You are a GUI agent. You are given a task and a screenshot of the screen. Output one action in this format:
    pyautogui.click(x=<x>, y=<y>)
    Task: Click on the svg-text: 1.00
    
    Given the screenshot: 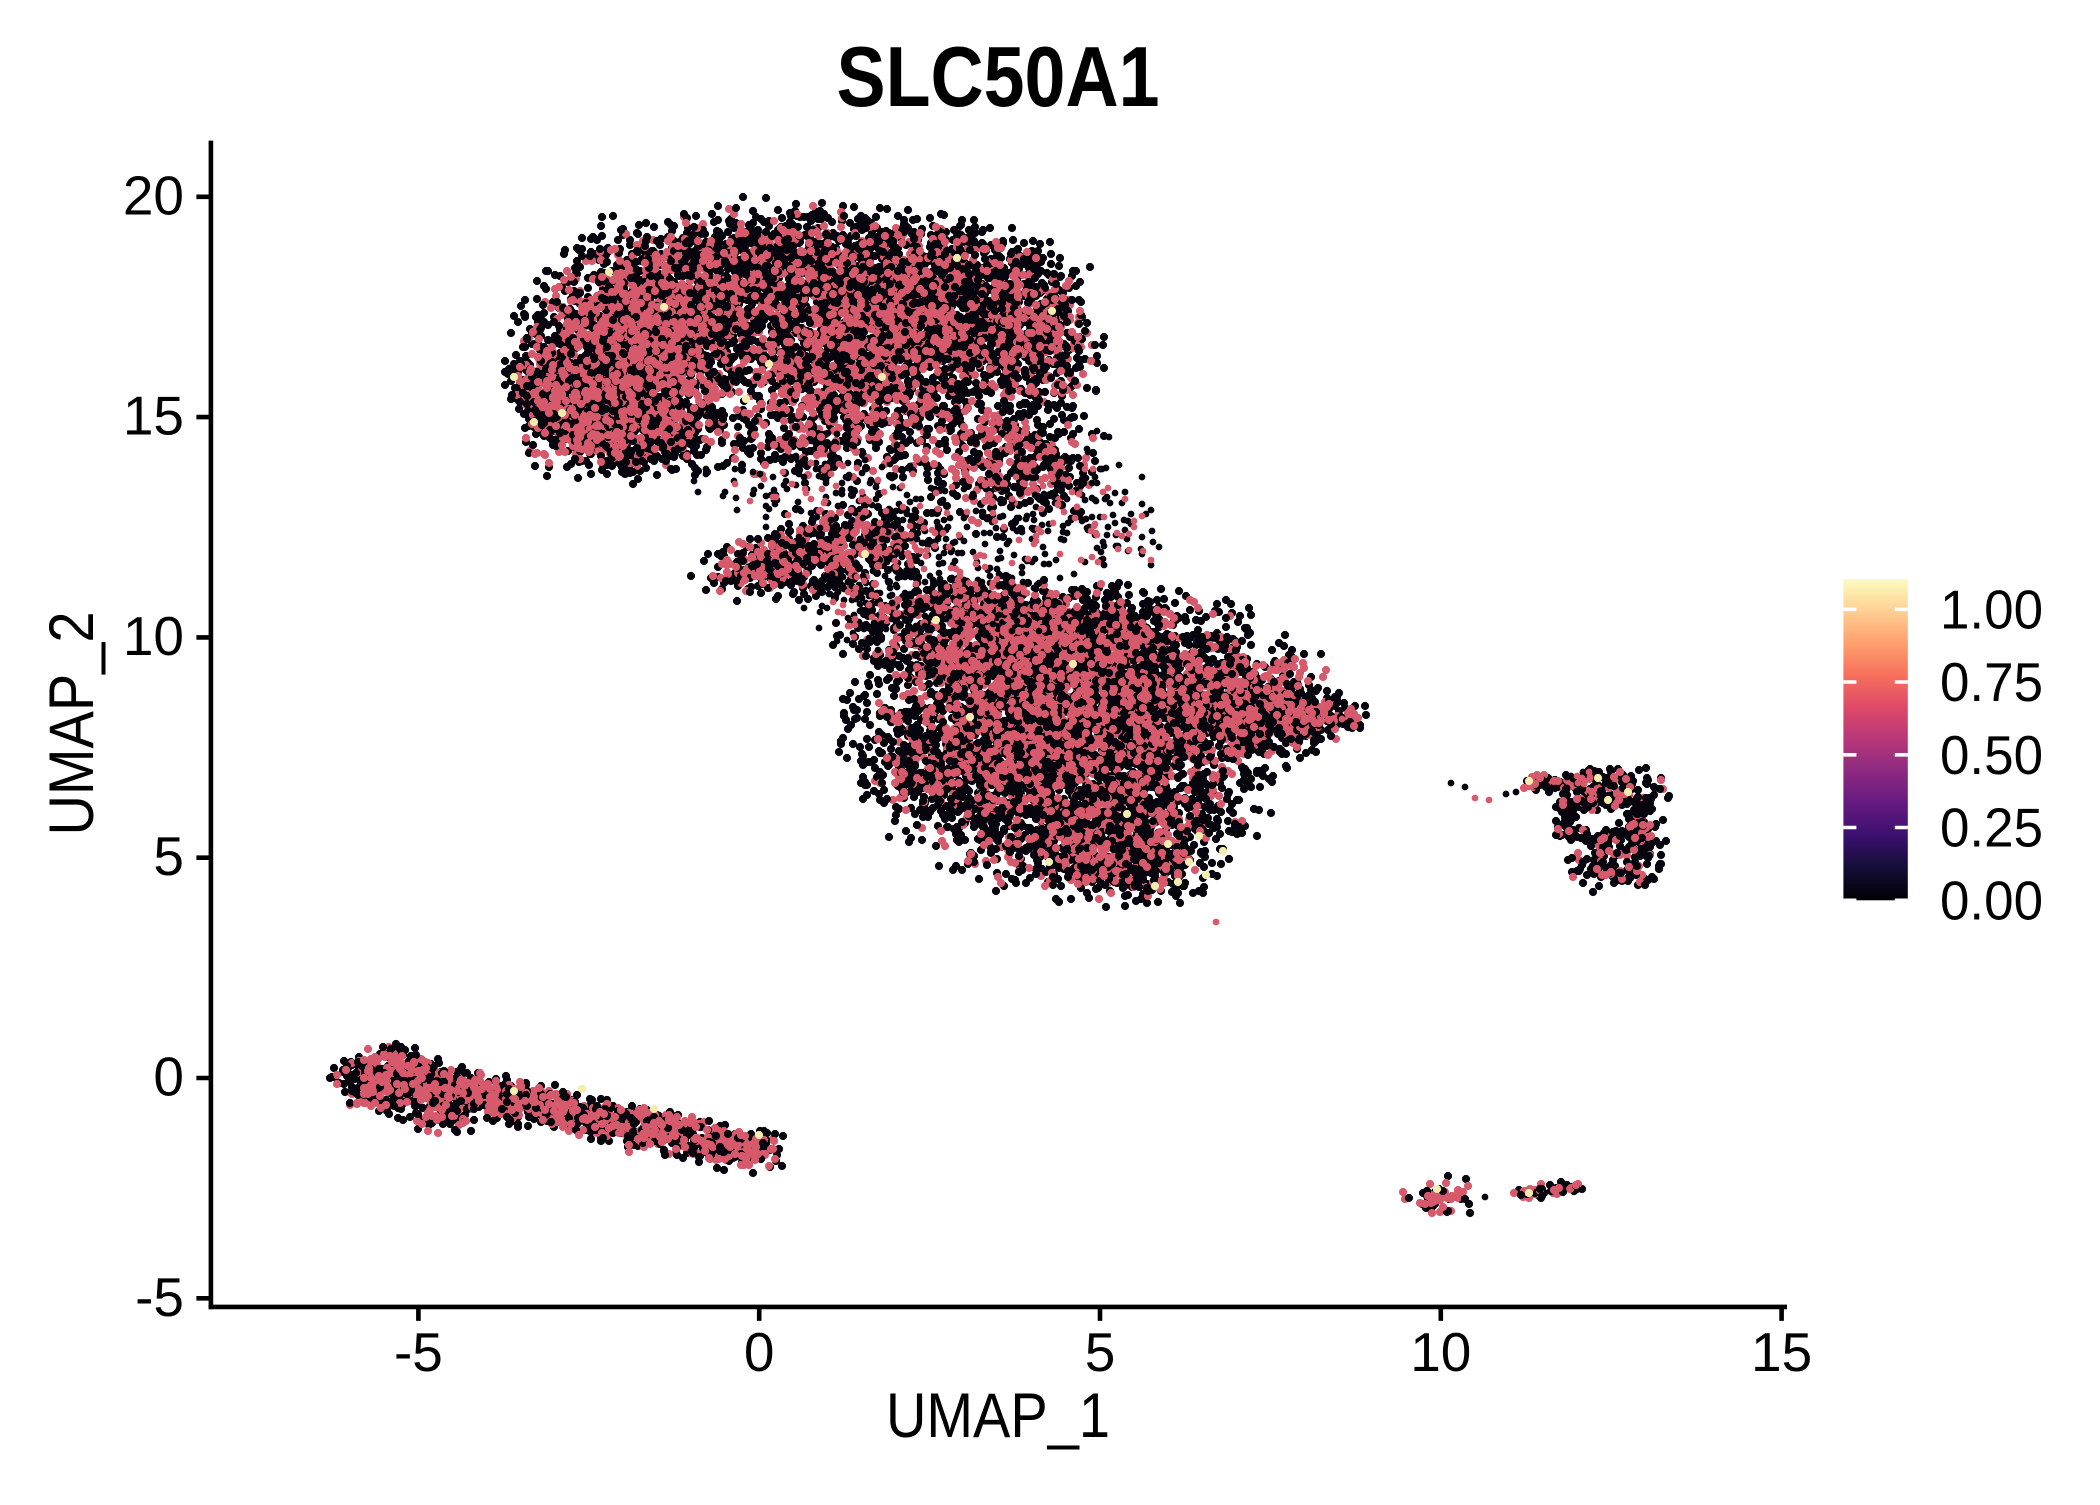 What is the action you would take?
    pyautogui.click(x=1991, y=609)
    